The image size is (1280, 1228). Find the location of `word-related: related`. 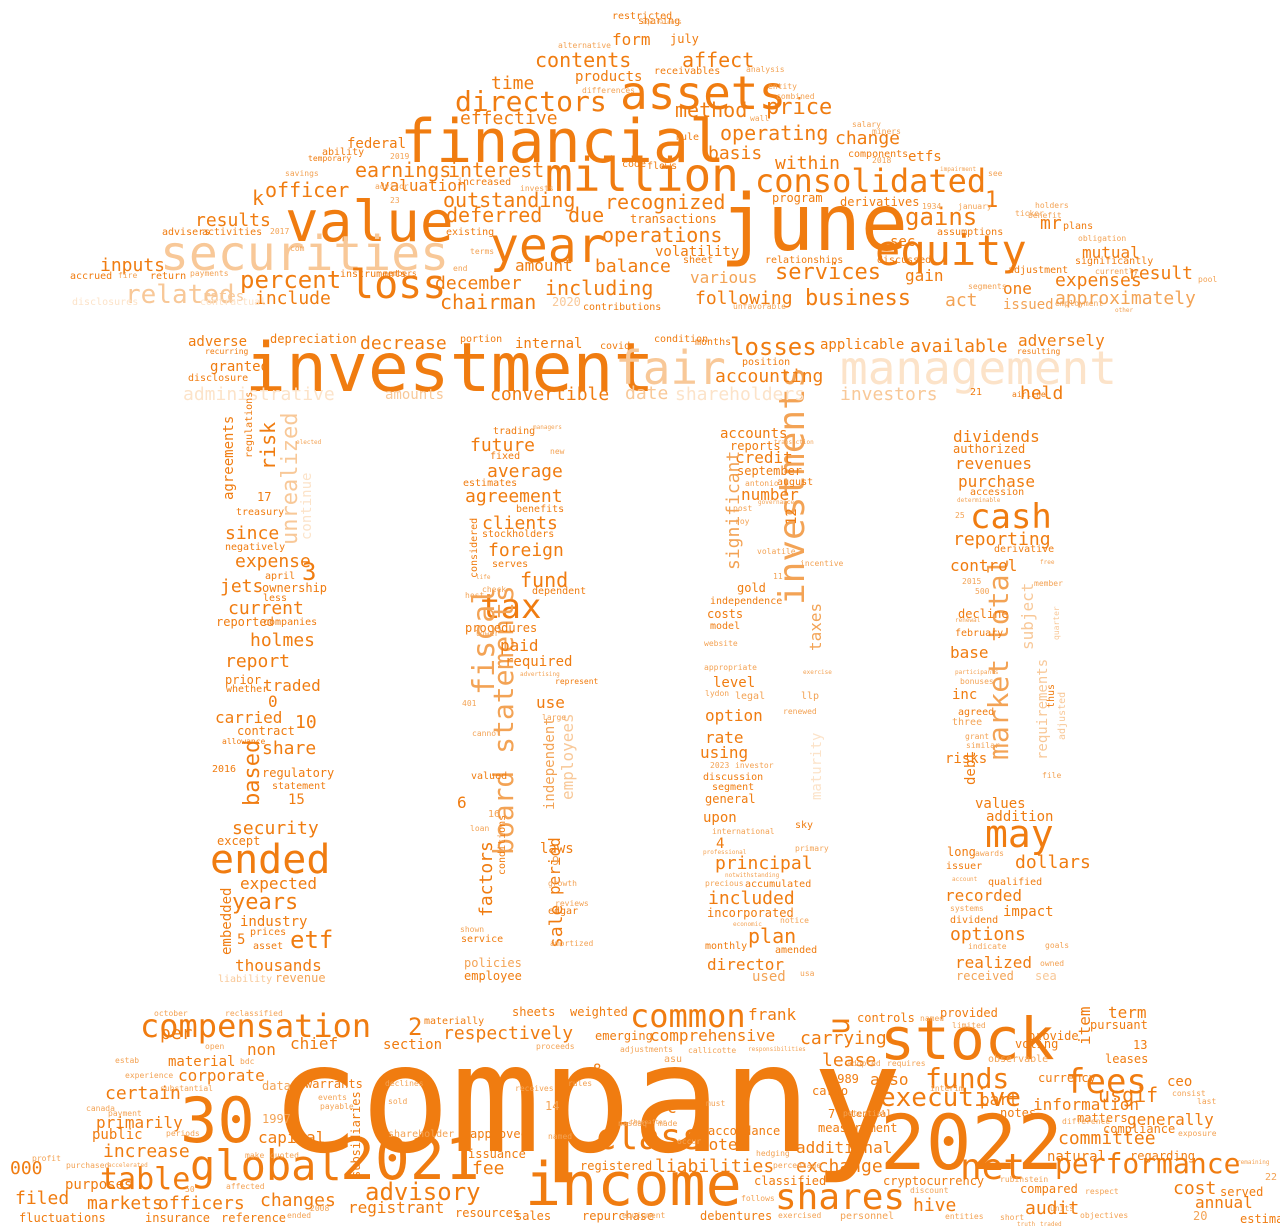

word-related: related is located at coordinates (180, 295).